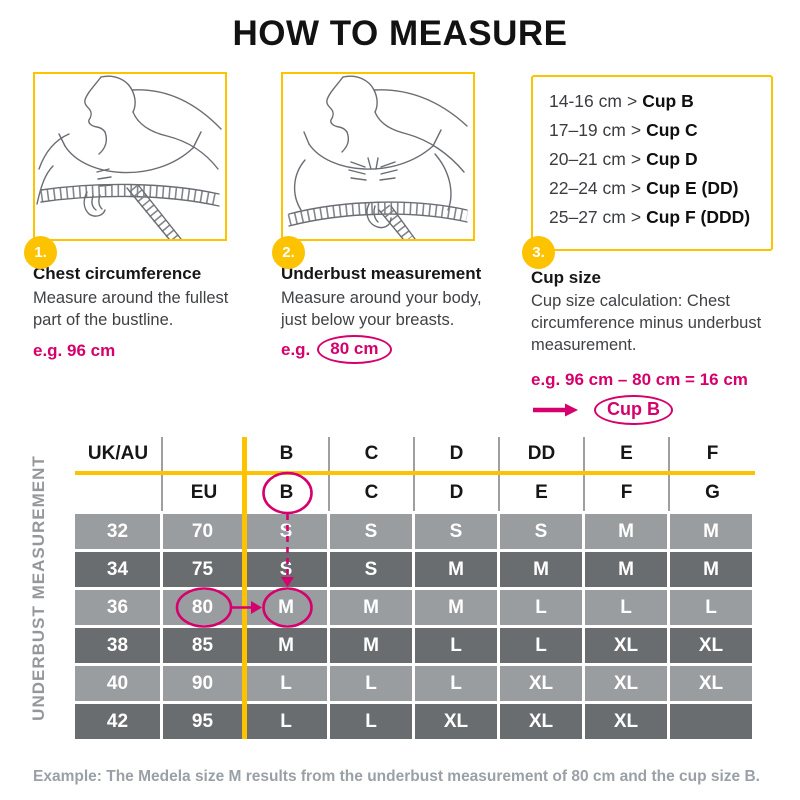 The width and height of the screenshot is (800, 800). What do you see at coordinates (555, 410) in the screenshot?
I see `right-arrow-icon` at bounding box center [555, 410].